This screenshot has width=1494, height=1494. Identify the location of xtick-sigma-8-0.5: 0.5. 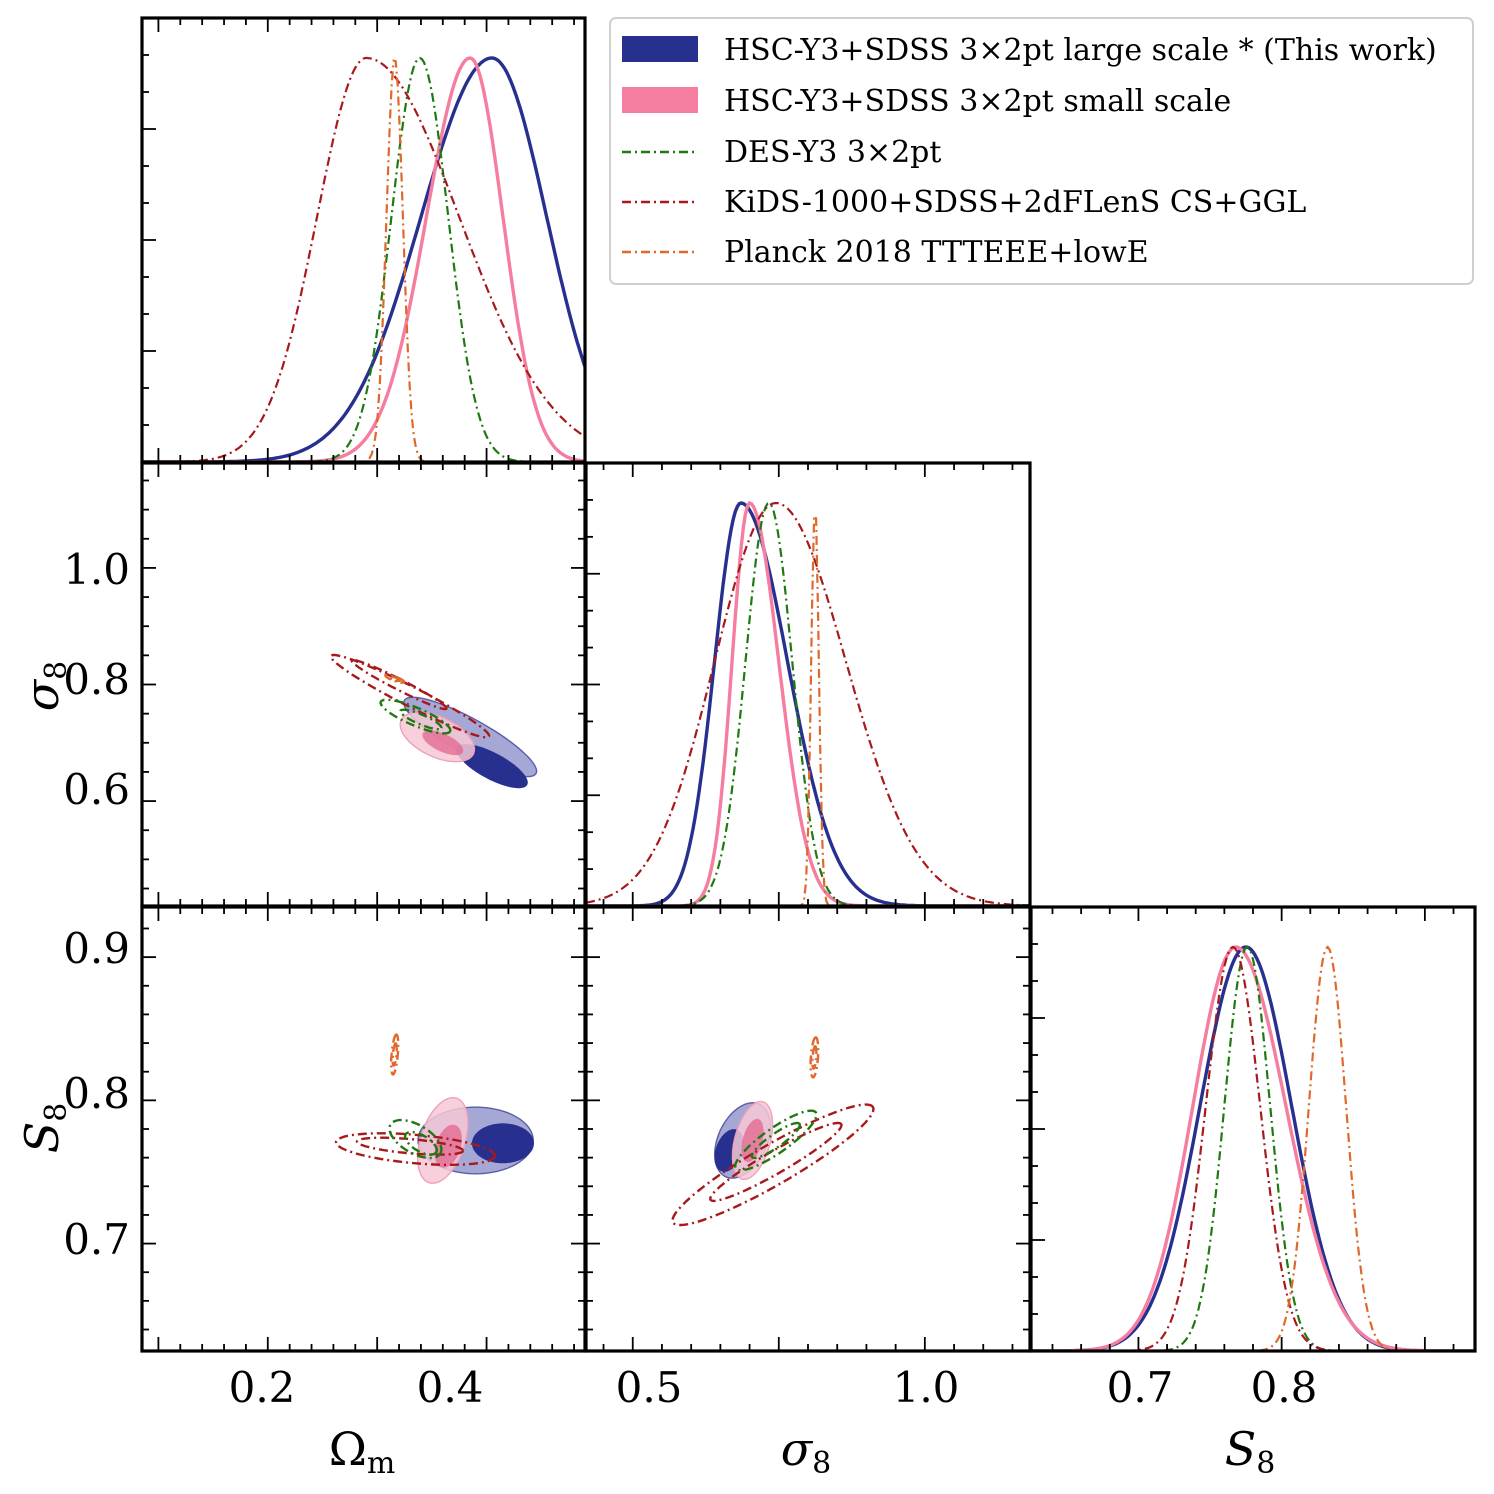
(649, 1387).